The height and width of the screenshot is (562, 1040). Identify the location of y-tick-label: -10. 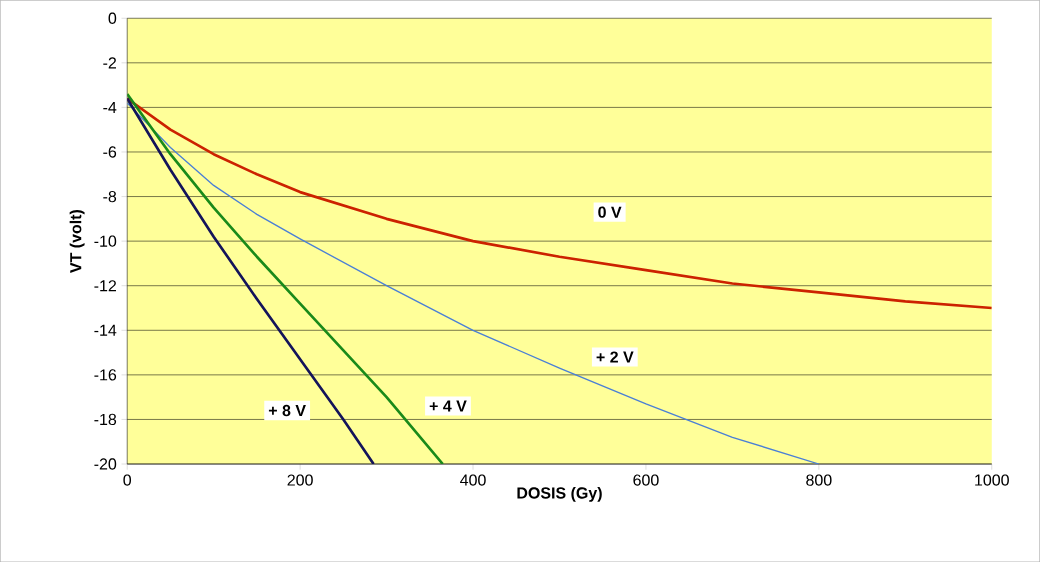
(105, 241).